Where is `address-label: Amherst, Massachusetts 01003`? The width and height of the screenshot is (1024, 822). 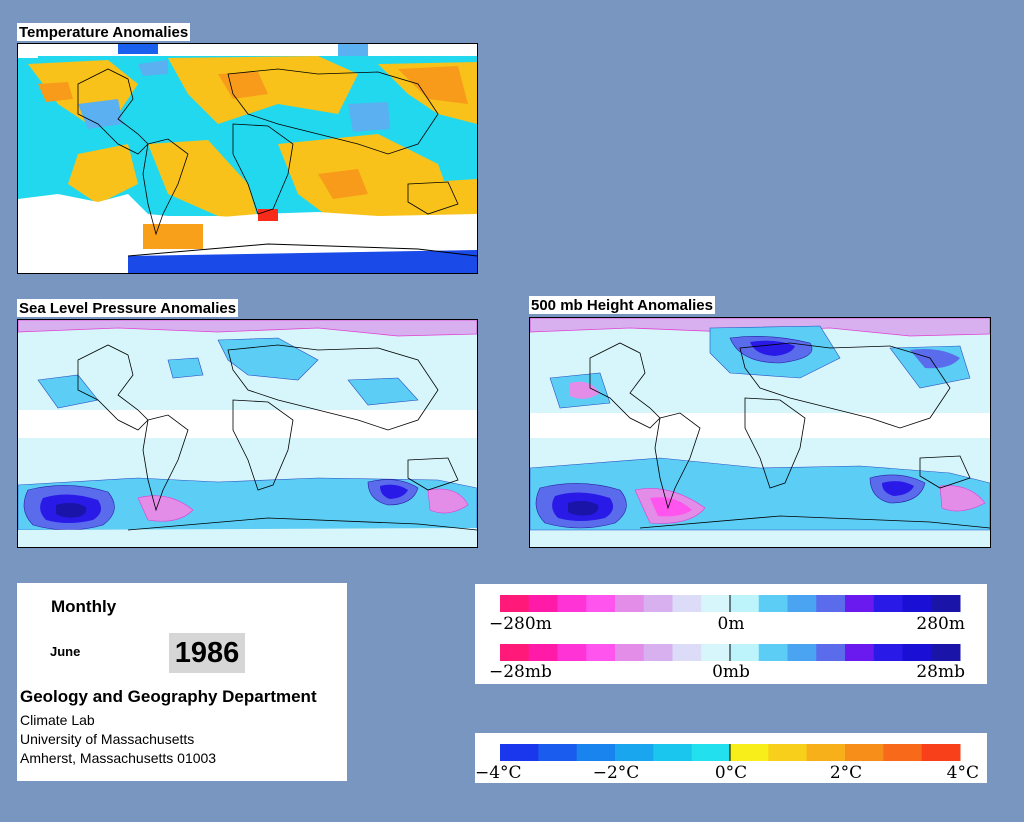
address-label: Amherst, Massachusetts 01003 is located at coordinates (118, 758).